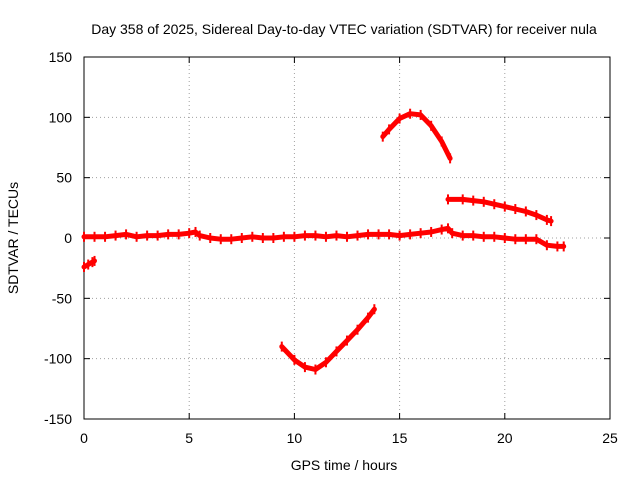 Image resolution: width=640 pixels, height=480 pixels. Describe the element at coordinates (61, 117) in the screenshot. I see `y-tick-label: 100` at that location.